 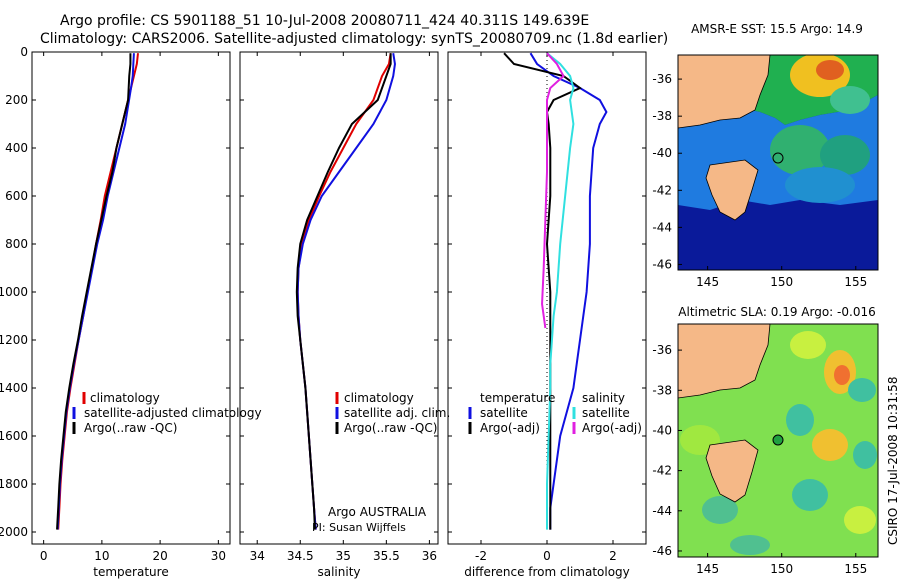 I want to click on salinity-xtick-label: 35, so click(x=343, y=556).